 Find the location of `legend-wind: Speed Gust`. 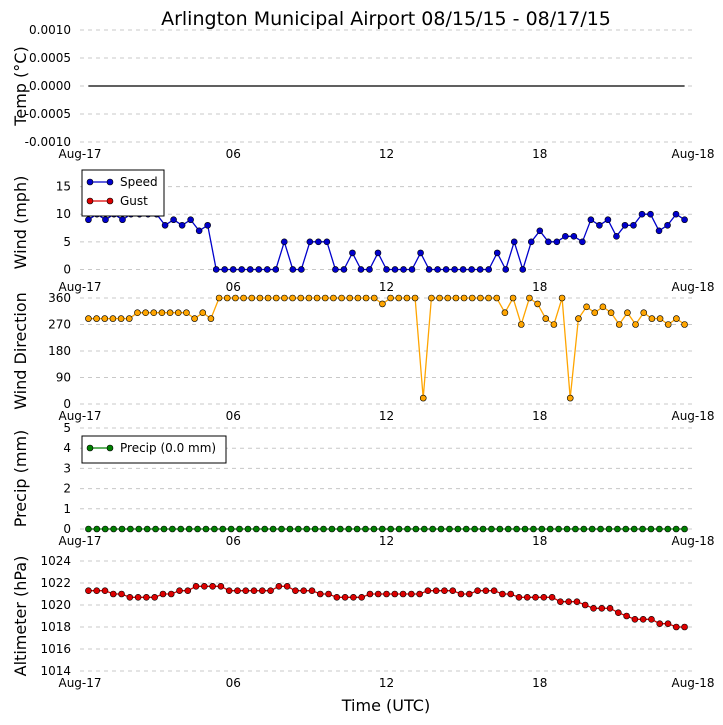

legend-wind: Speed Gust is located at coordinates (123, 193).